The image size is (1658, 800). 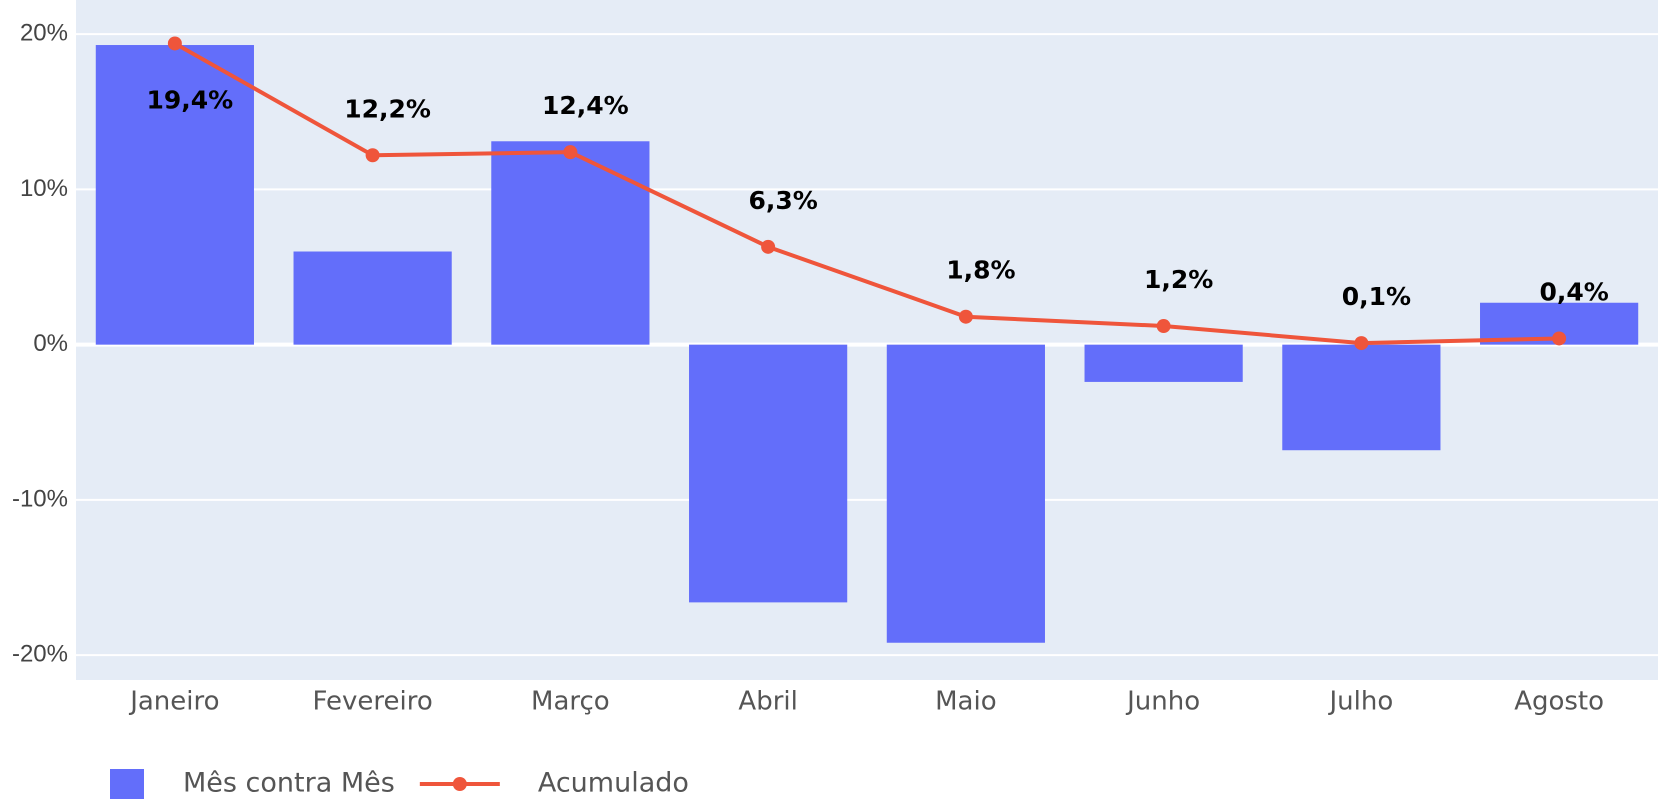 I want to click on y-tick-label: 10%, so click(x=44, y=188).